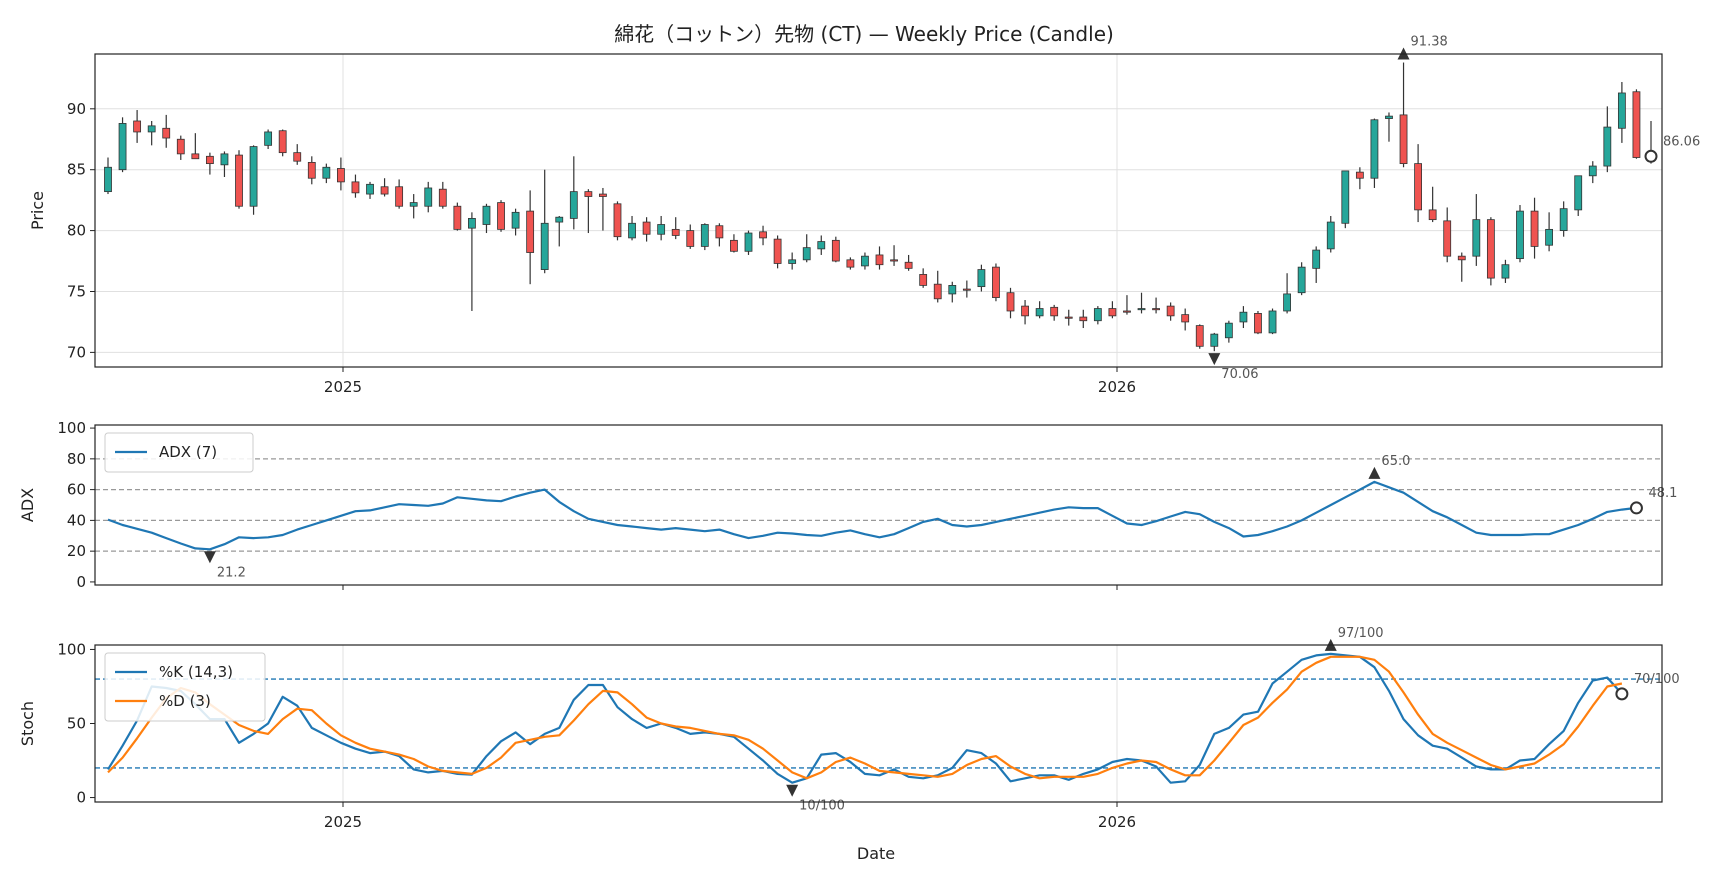 Image resolution: width=1728 pixels, height=878 pixels. Describe the element at coordinates (196, 672) in the screenshot. I see `legend-label: %K (14,3)` at that location.